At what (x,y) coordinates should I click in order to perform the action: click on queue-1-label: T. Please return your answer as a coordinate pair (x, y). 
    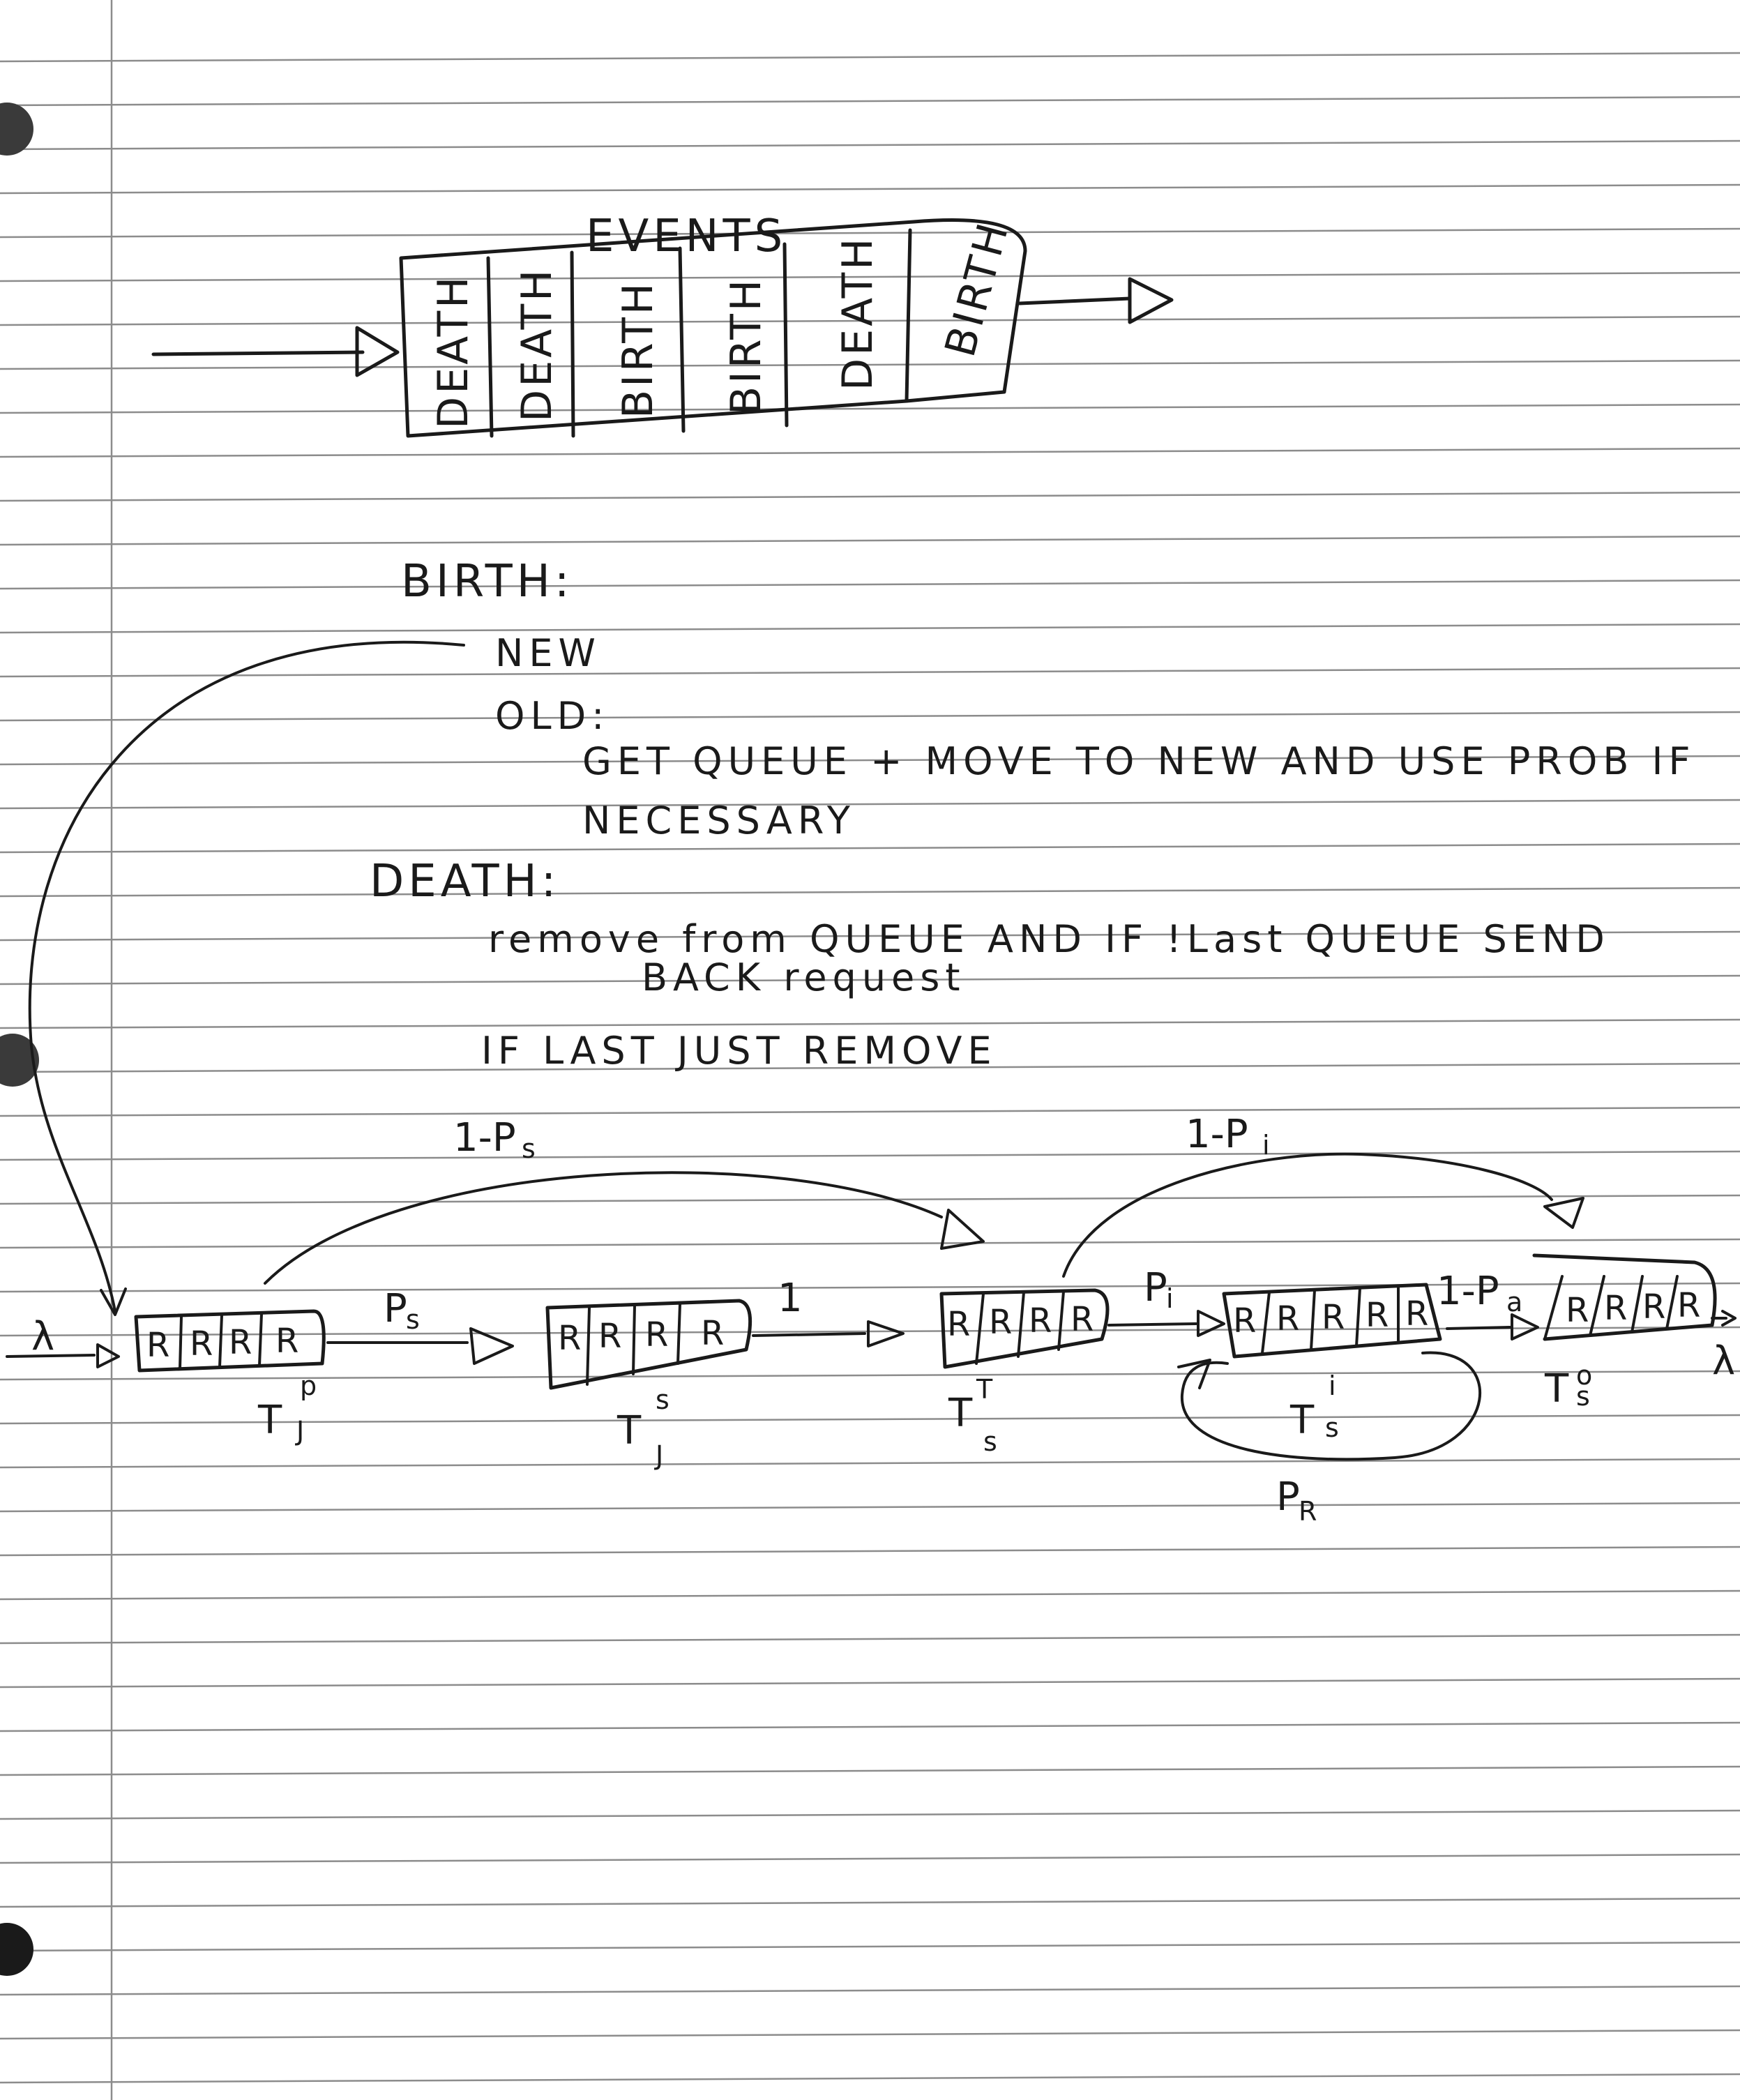
    Looking at the image, I should click on (269, 1420).